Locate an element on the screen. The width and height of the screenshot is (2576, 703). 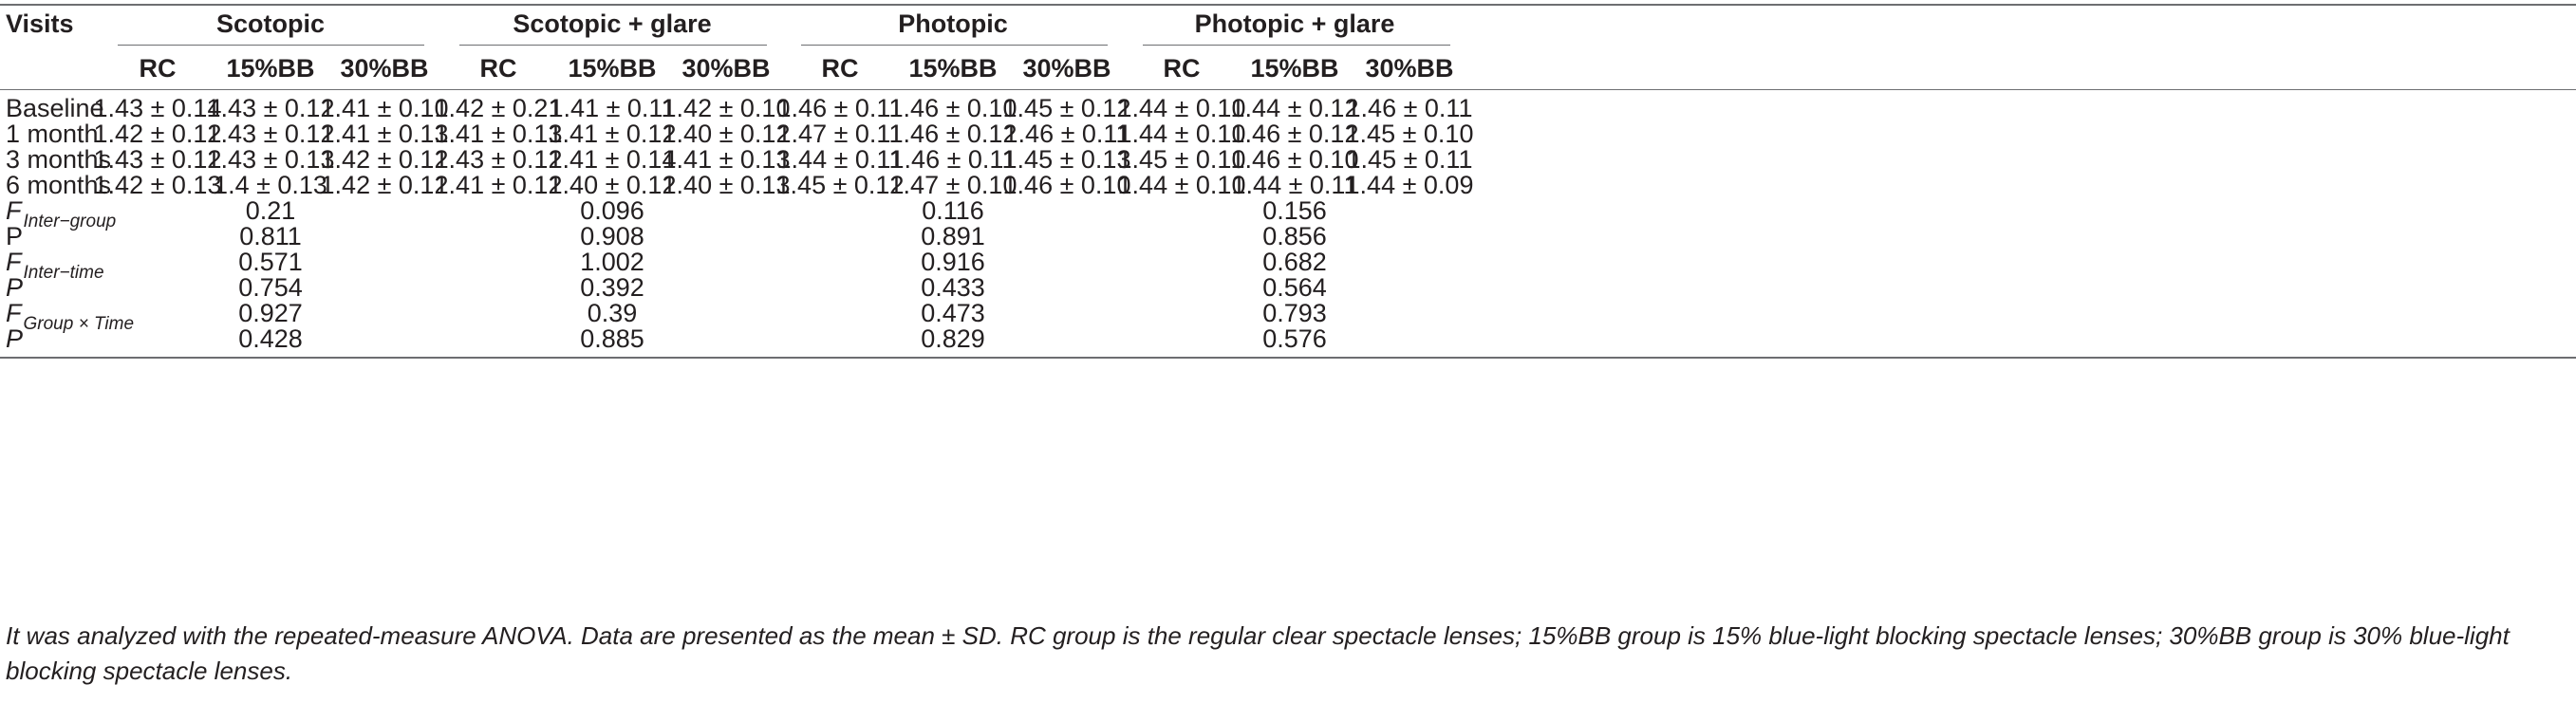
table-cell: 1.45 ± 0.10 is located at coordinates (1181, 159).